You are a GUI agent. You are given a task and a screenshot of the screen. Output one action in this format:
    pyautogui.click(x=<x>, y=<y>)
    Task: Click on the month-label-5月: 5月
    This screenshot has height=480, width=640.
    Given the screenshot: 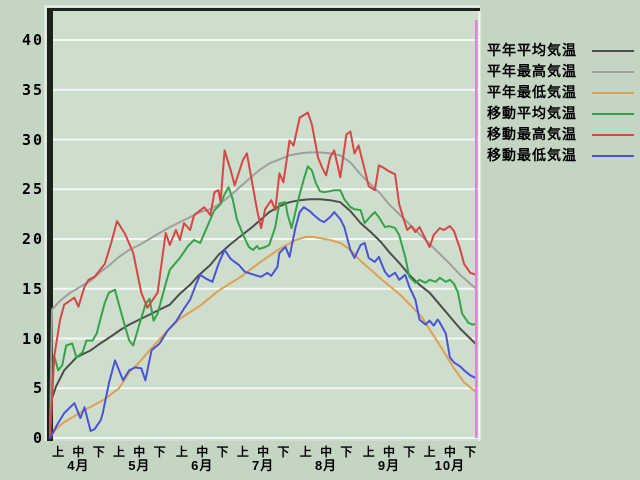 What is the action you would take?
    pyautogui.click(x=139, y=465)
    